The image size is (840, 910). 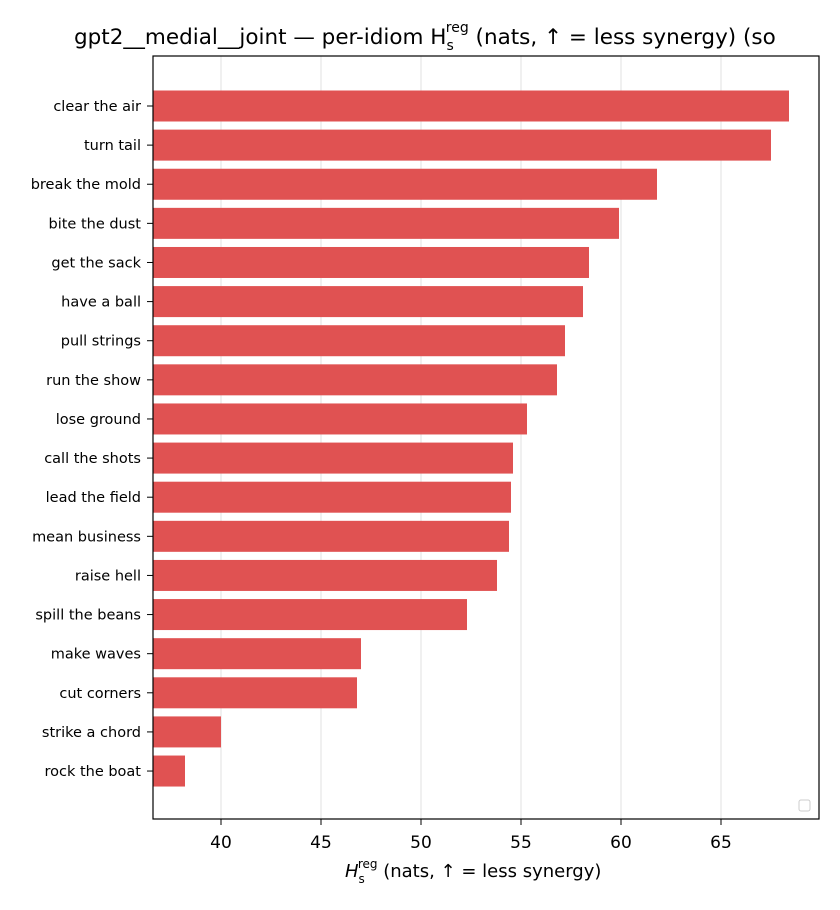 What do you see at coordinates (621, 843) in the screenshot?
I see `x-tick-label: 60` at bounding box center [621, 843].